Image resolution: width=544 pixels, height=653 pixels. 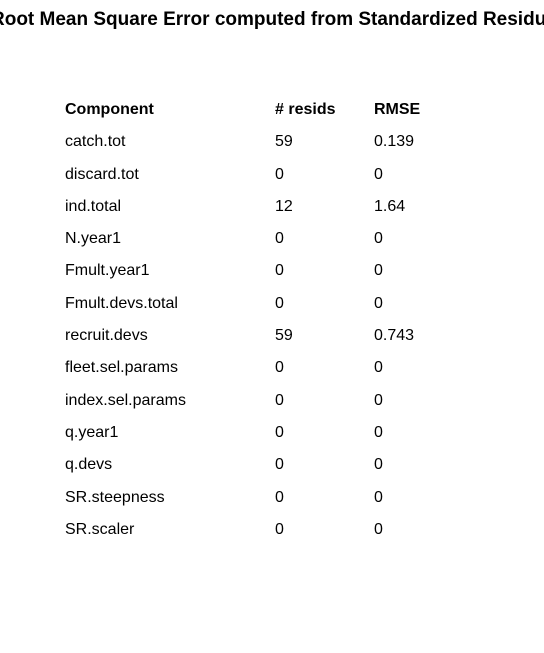 What do you see at coordinates (272, 438) in the screenshot?
I see `table-row: q.year1 0 0` at bounding box center [272, 438].